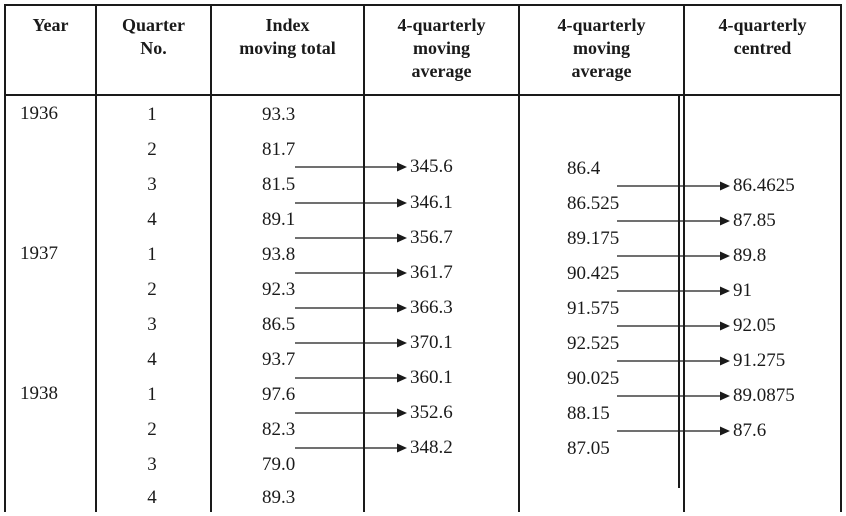 This screenshot has width=846, height=516. Describe the element at coordinates (431, 272) in the screenshot. I see `moving-total-cell: 361.7` at that location.